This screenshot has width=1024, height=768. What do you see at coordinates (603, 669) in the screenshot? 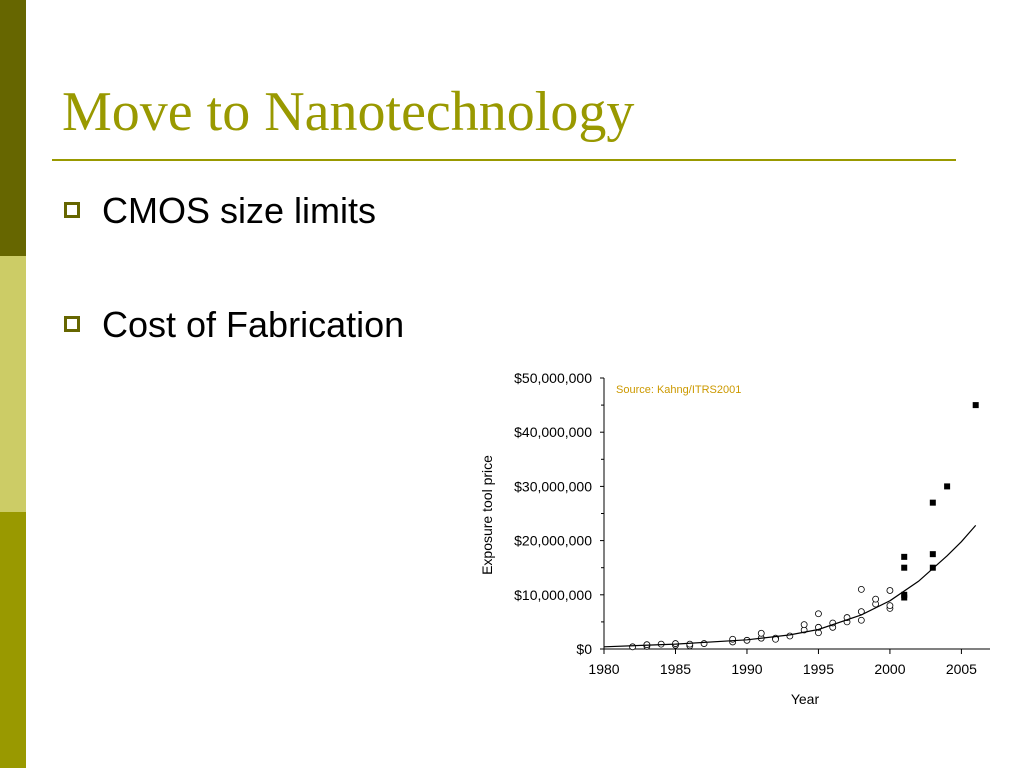
I see `x-tick-label: 1980` at bounding box center [603, 669].